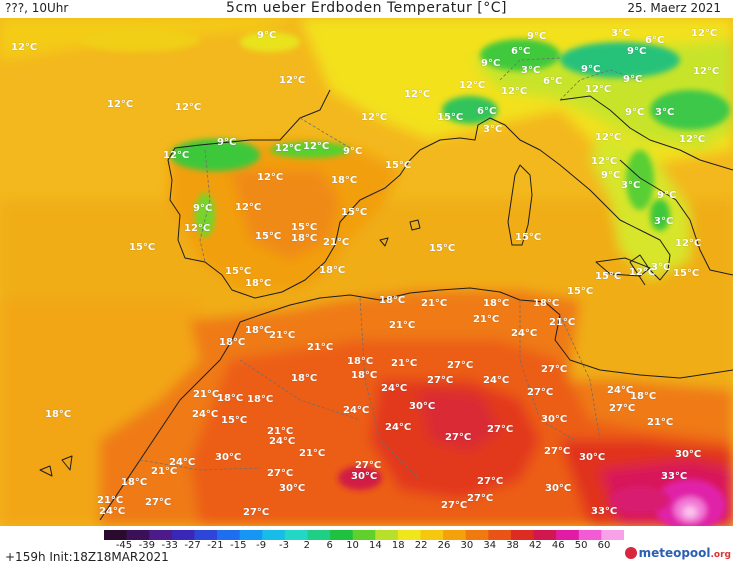 This screenshot has width=733, height=566. I want to click on legend-tick-label: 50, so click(581, 545).